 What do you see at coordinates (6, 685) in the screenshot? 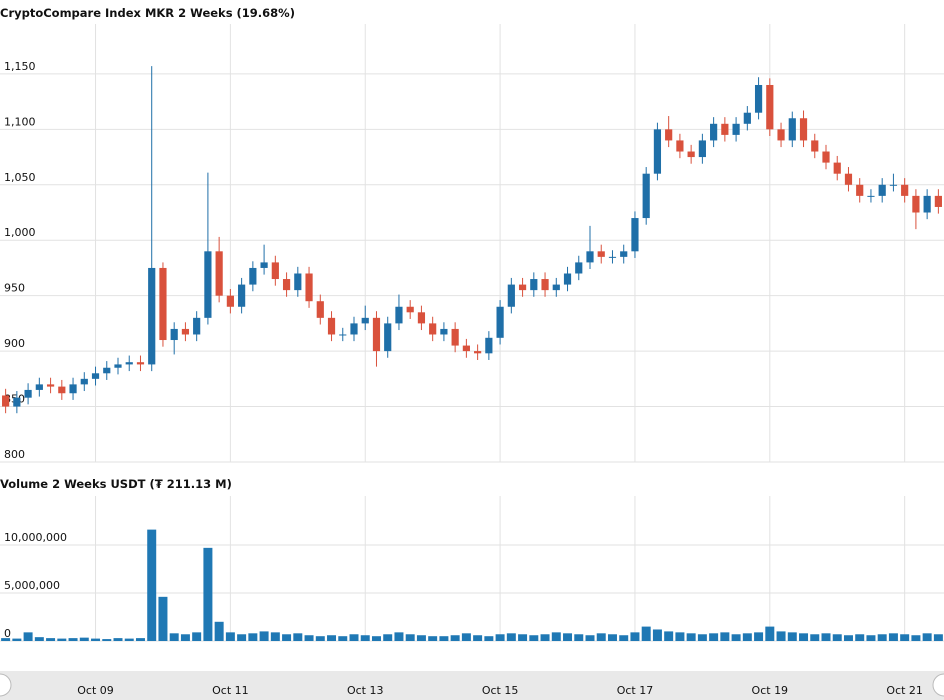
I see `navigator-handle-left` at bounding box center [6, 685].